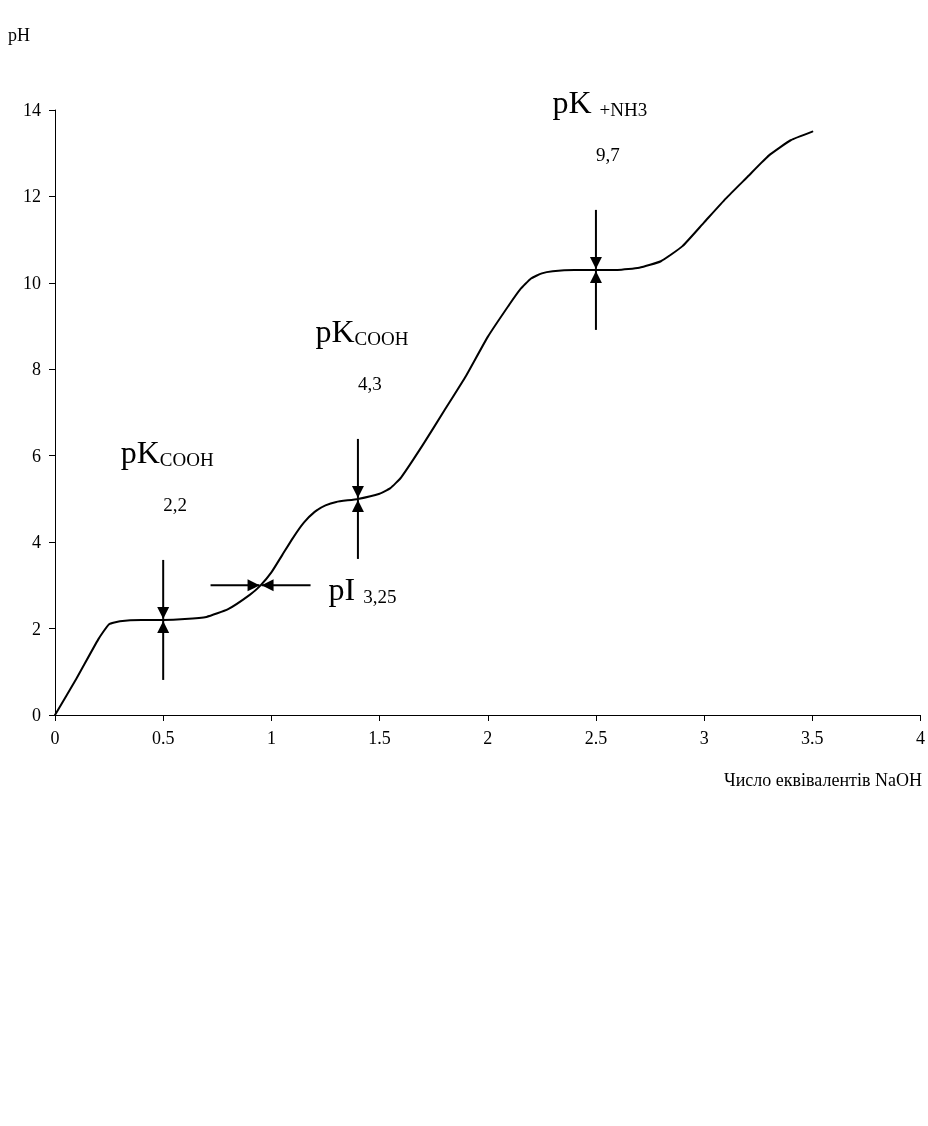 The image size is (928, 1126). I want to click on y-tick-label: 12, so click(32, 196).